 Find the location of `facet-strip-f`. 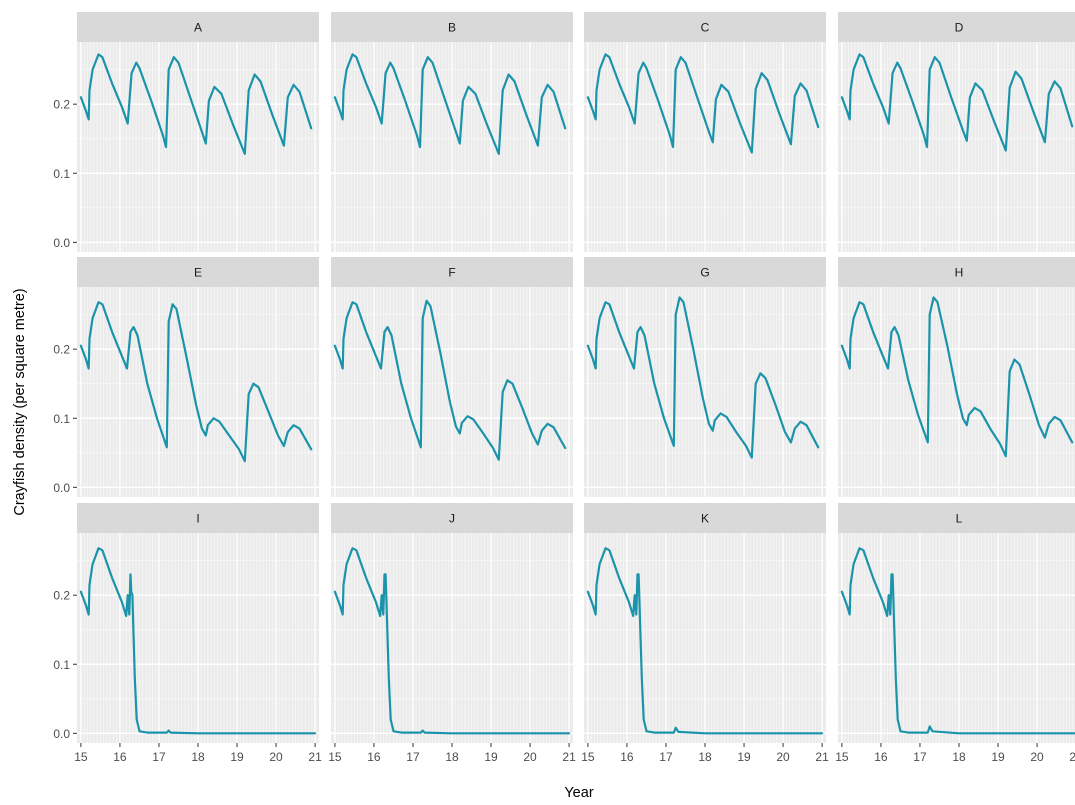

facet-strip-f is located at coordinates (452, 272).